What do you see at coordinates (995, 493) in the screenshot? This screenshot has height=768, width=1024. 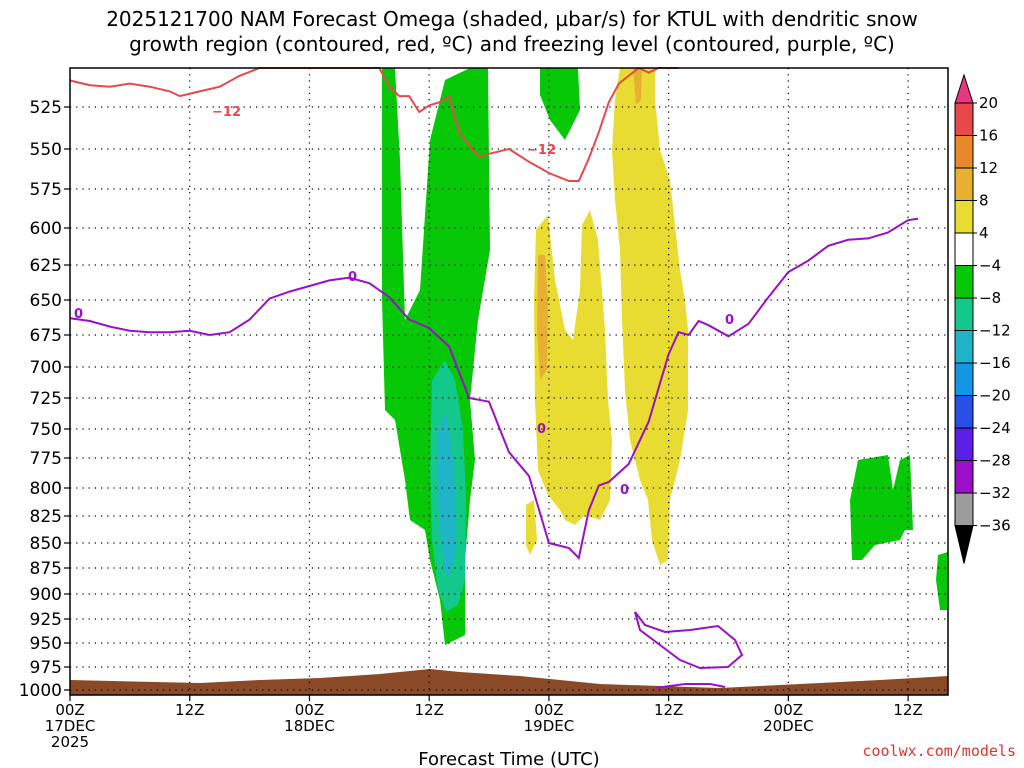 I see `colorbar-label: −32` at bounding box center [995, 493].